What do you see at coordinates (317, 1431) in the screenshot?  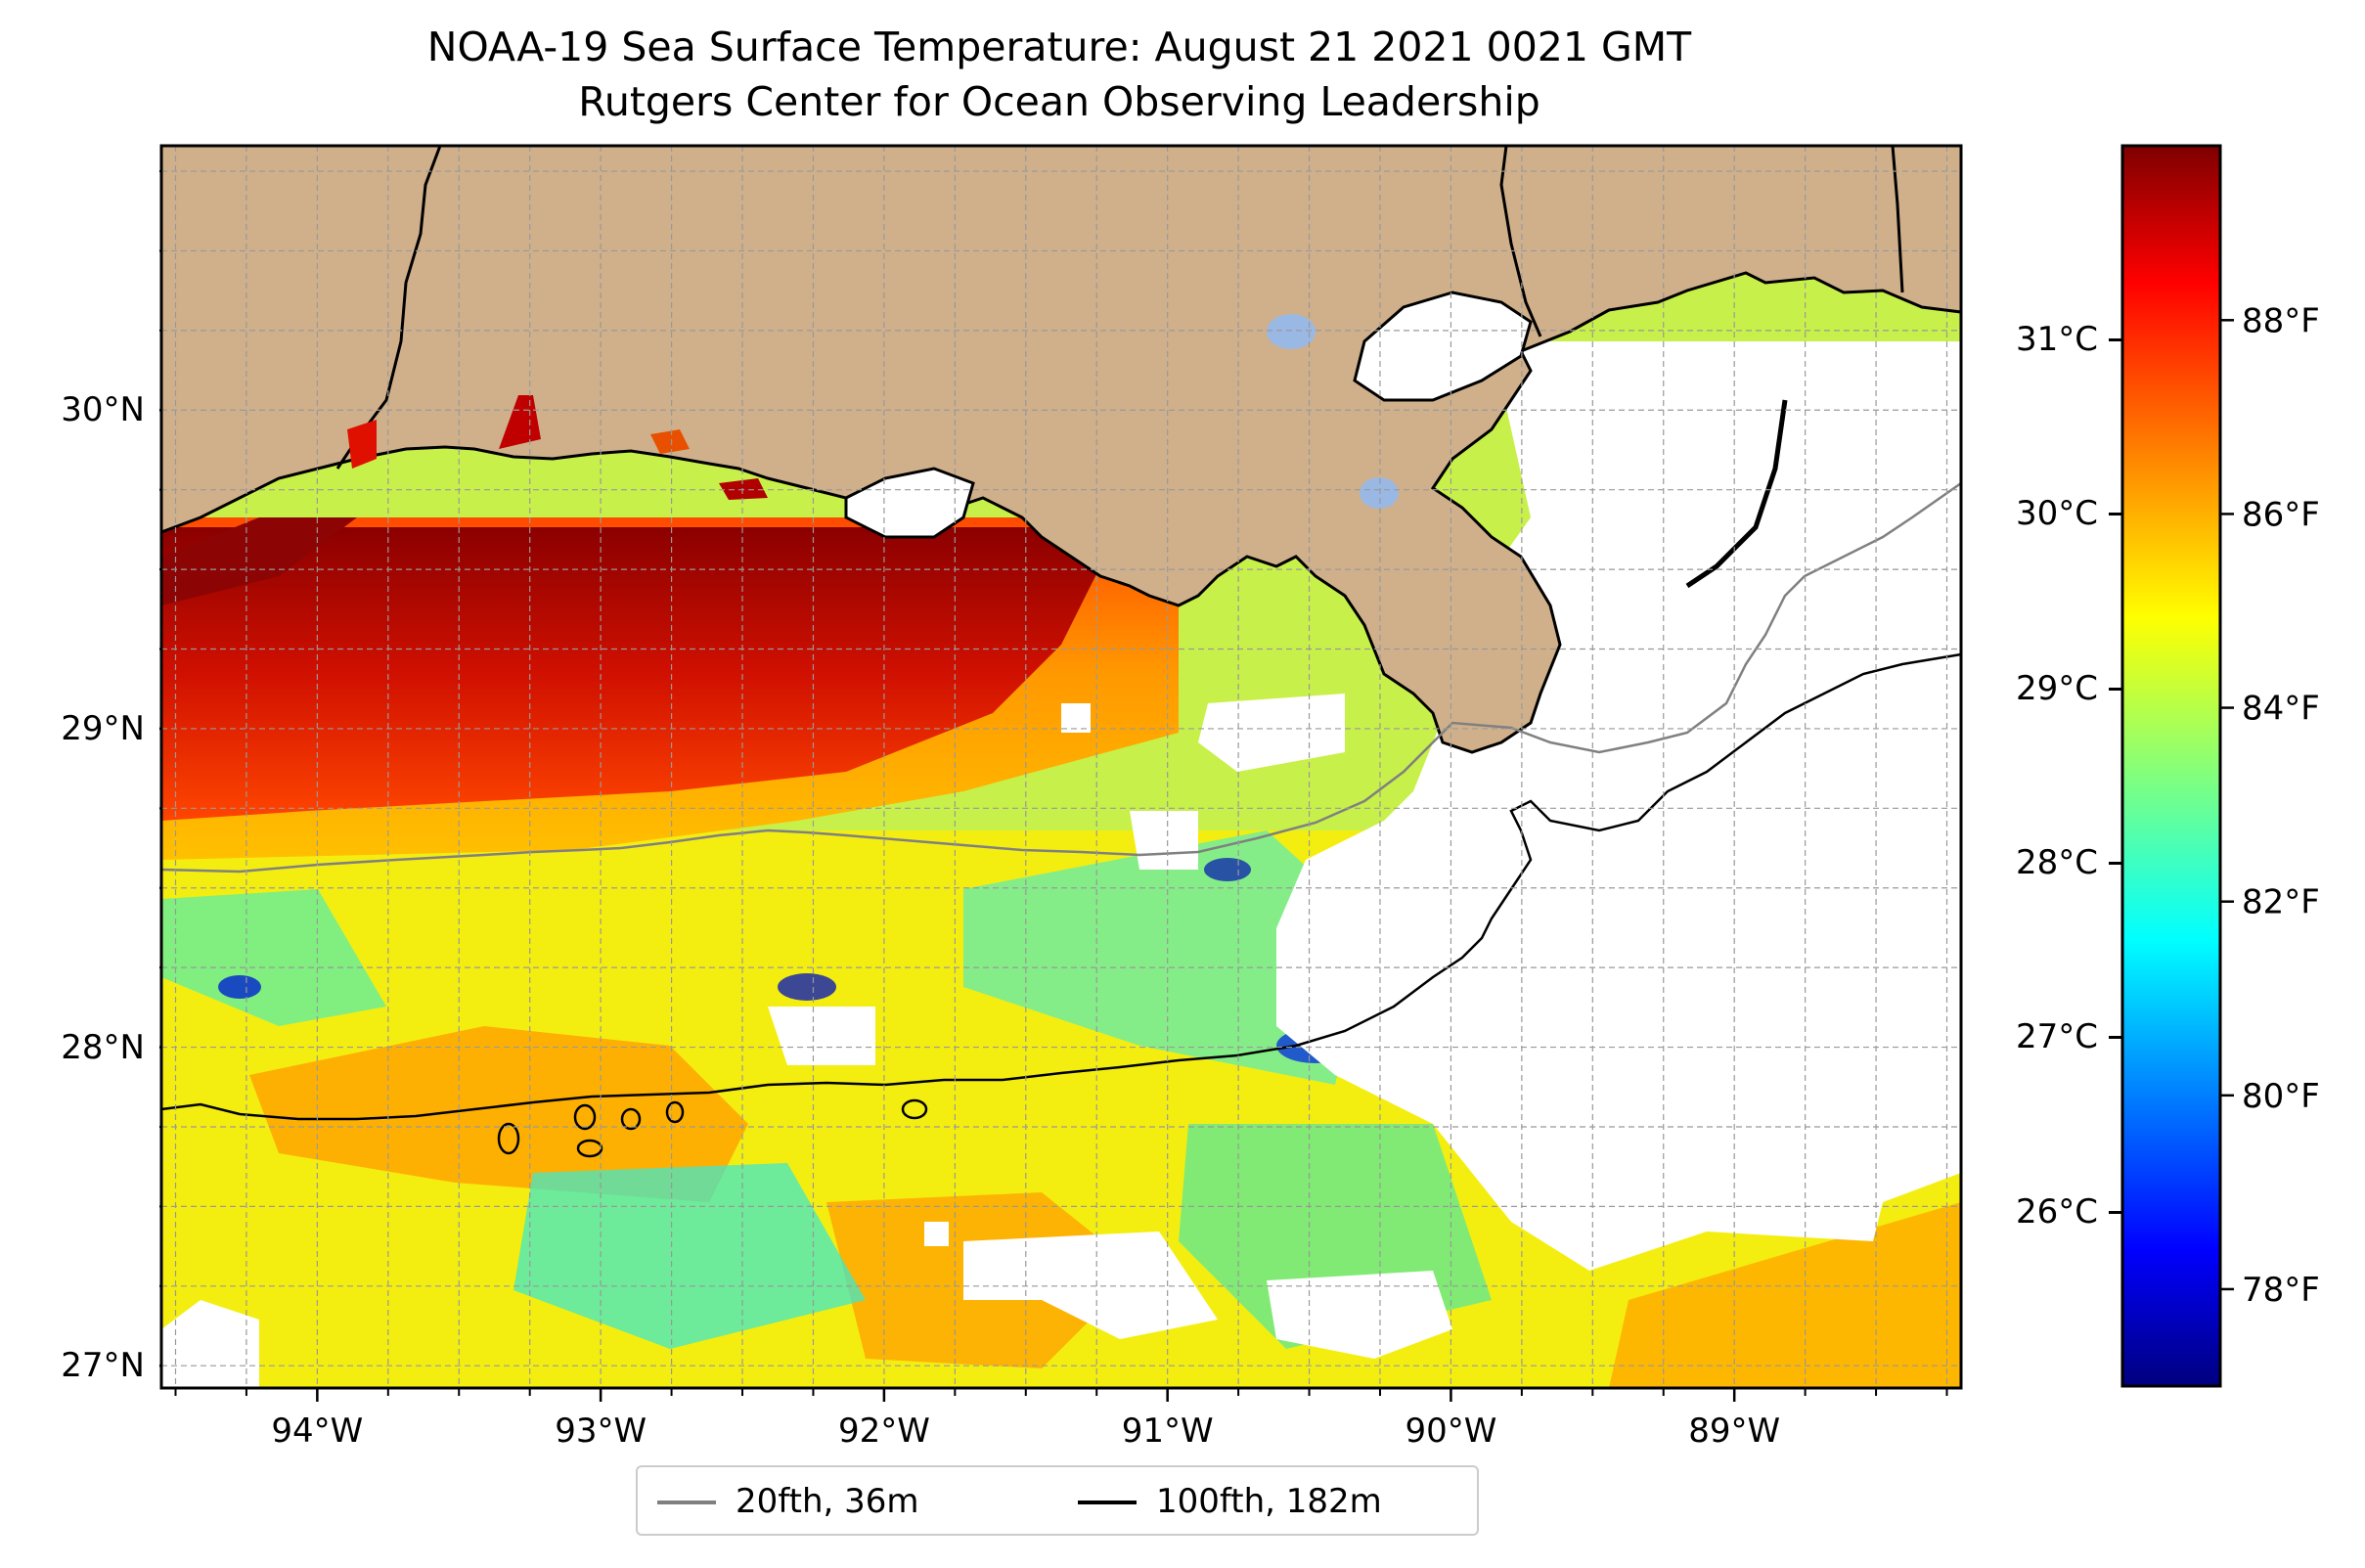 I see `x-tick-label: 94°W` at bounding box center [317, 1431].